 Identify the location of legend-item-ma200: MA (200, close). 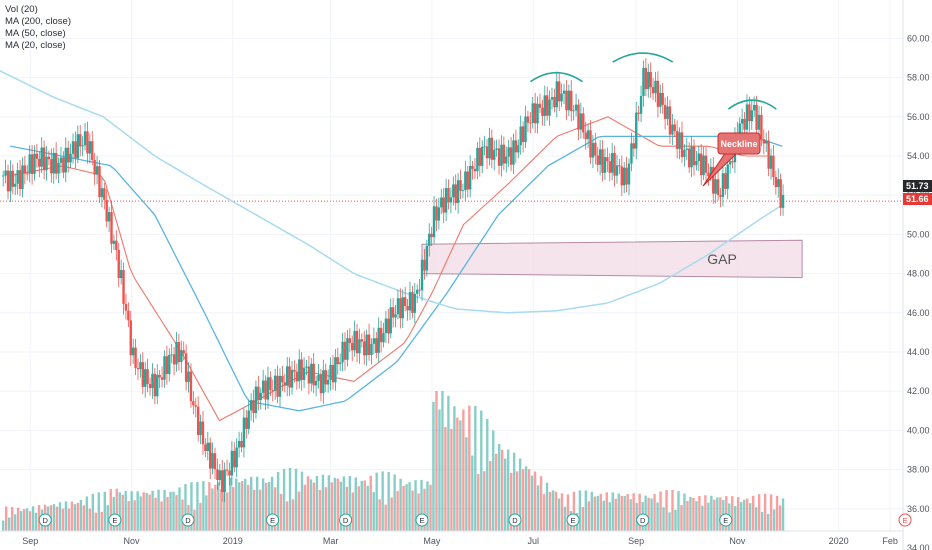
(38, 21).